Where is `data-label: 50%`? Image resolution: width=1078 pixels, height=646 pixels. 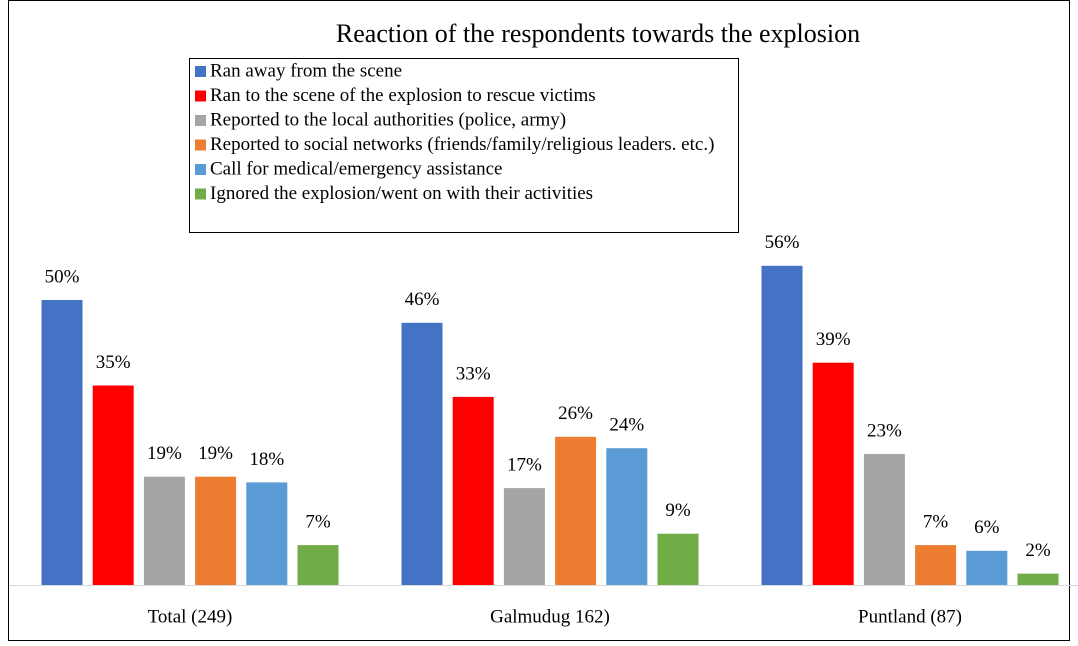 data-label: 50% is located at coordinates (62, 276).